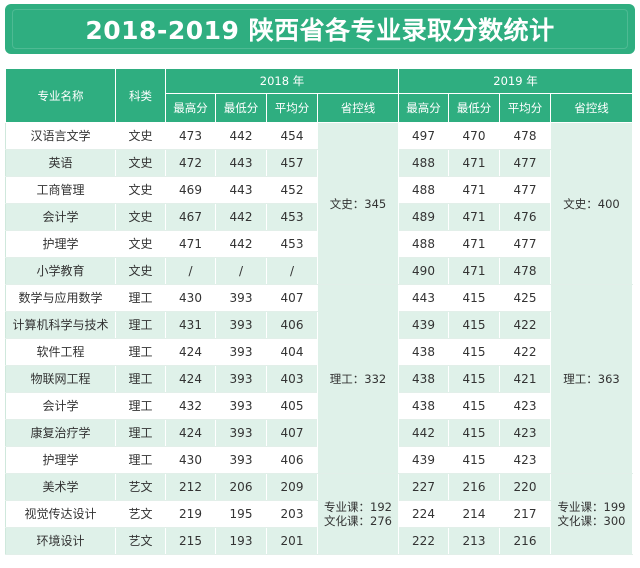 This screenshot has height=568, width=640. Describe the element at coordinates (319, 352) in the screenshot. I see `table-row: 软件工程 理工 424 393 404 438 415 422` at that location.